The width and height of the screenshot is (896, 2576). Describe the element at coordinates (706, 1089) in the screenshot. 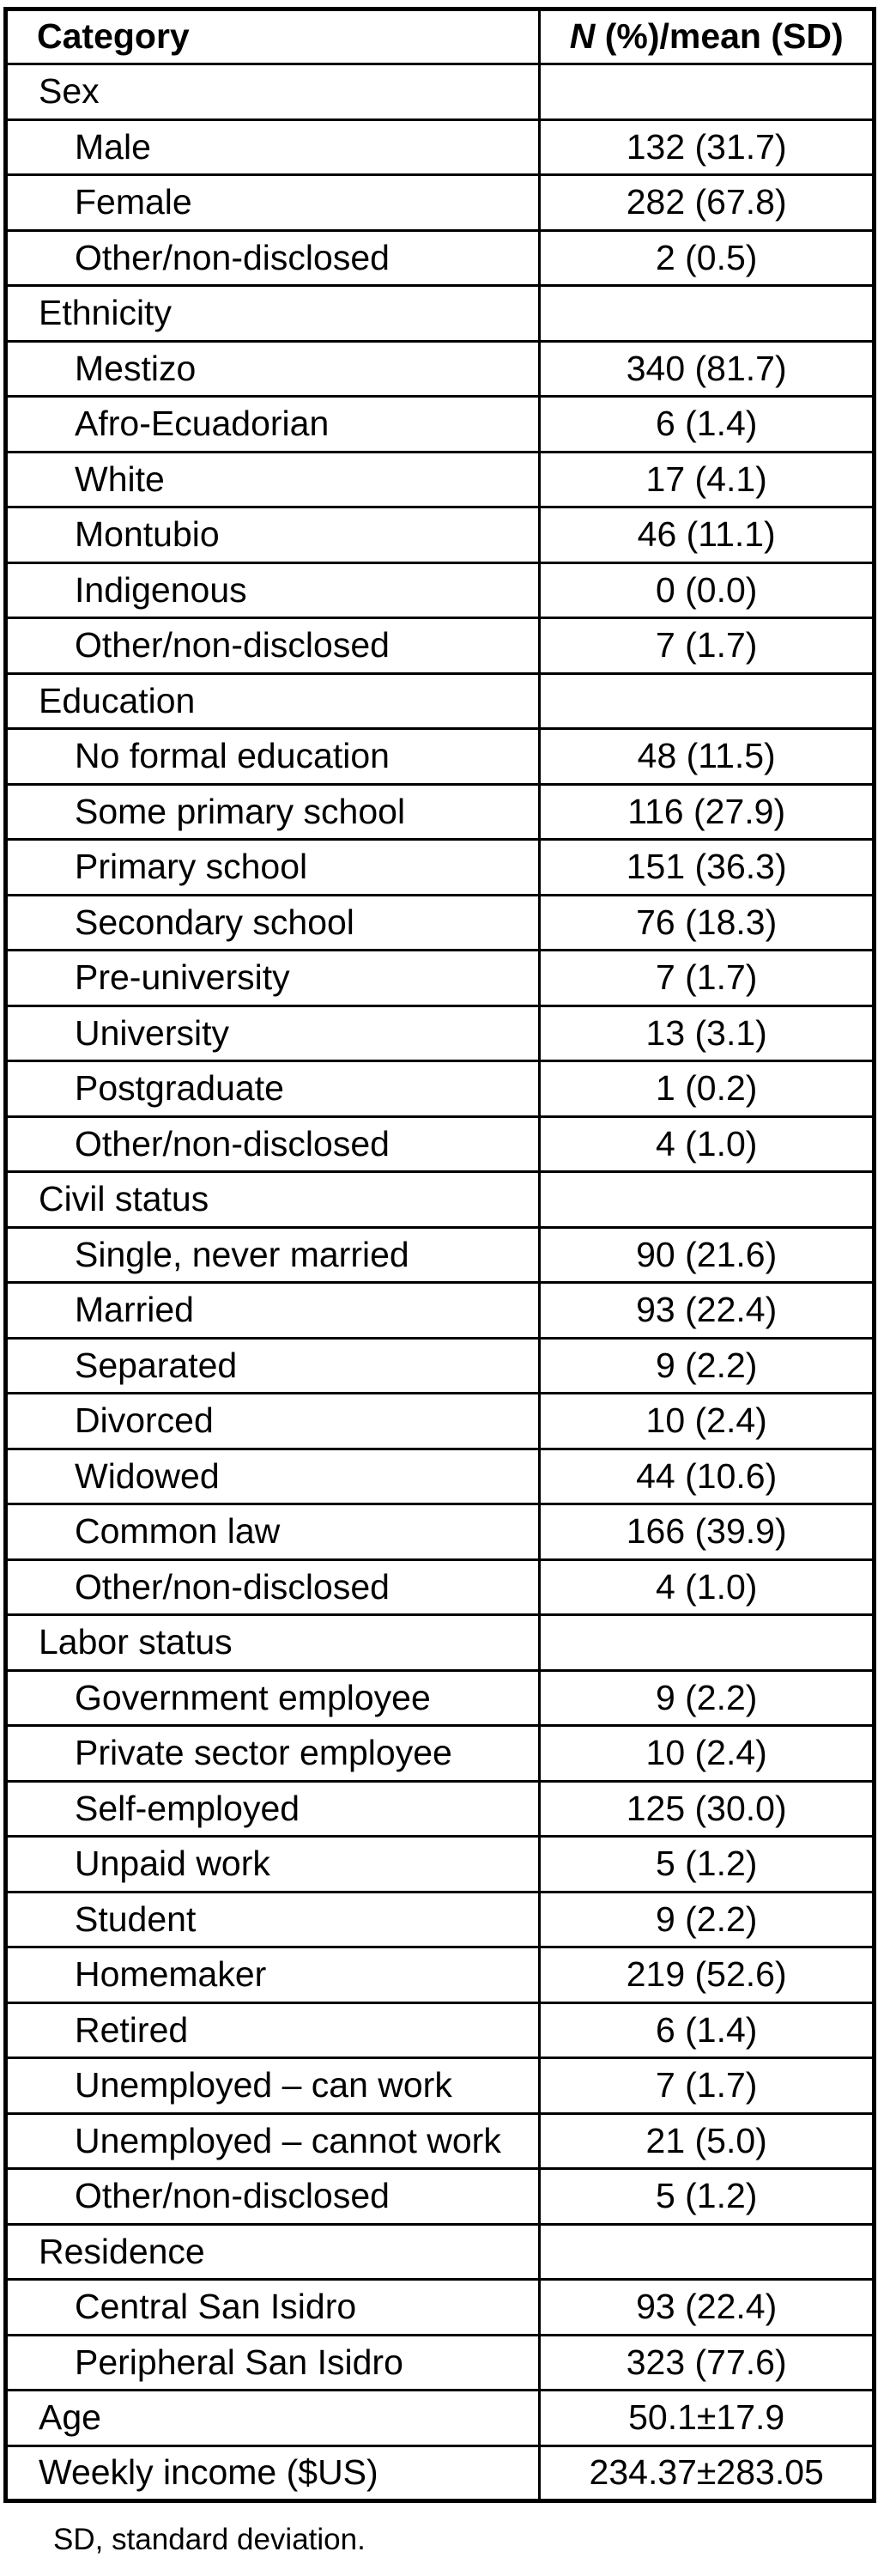

I see `row-value: 1 (0.2)` at that location.